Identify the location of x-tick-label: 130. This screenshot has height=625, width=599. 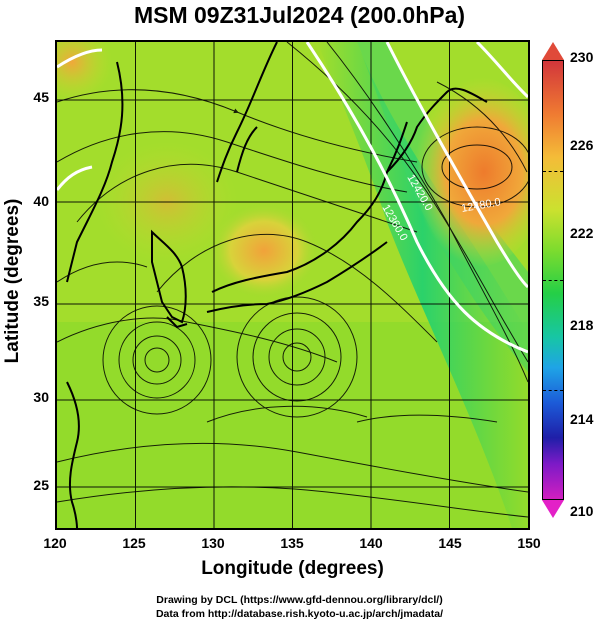
(213, 543).